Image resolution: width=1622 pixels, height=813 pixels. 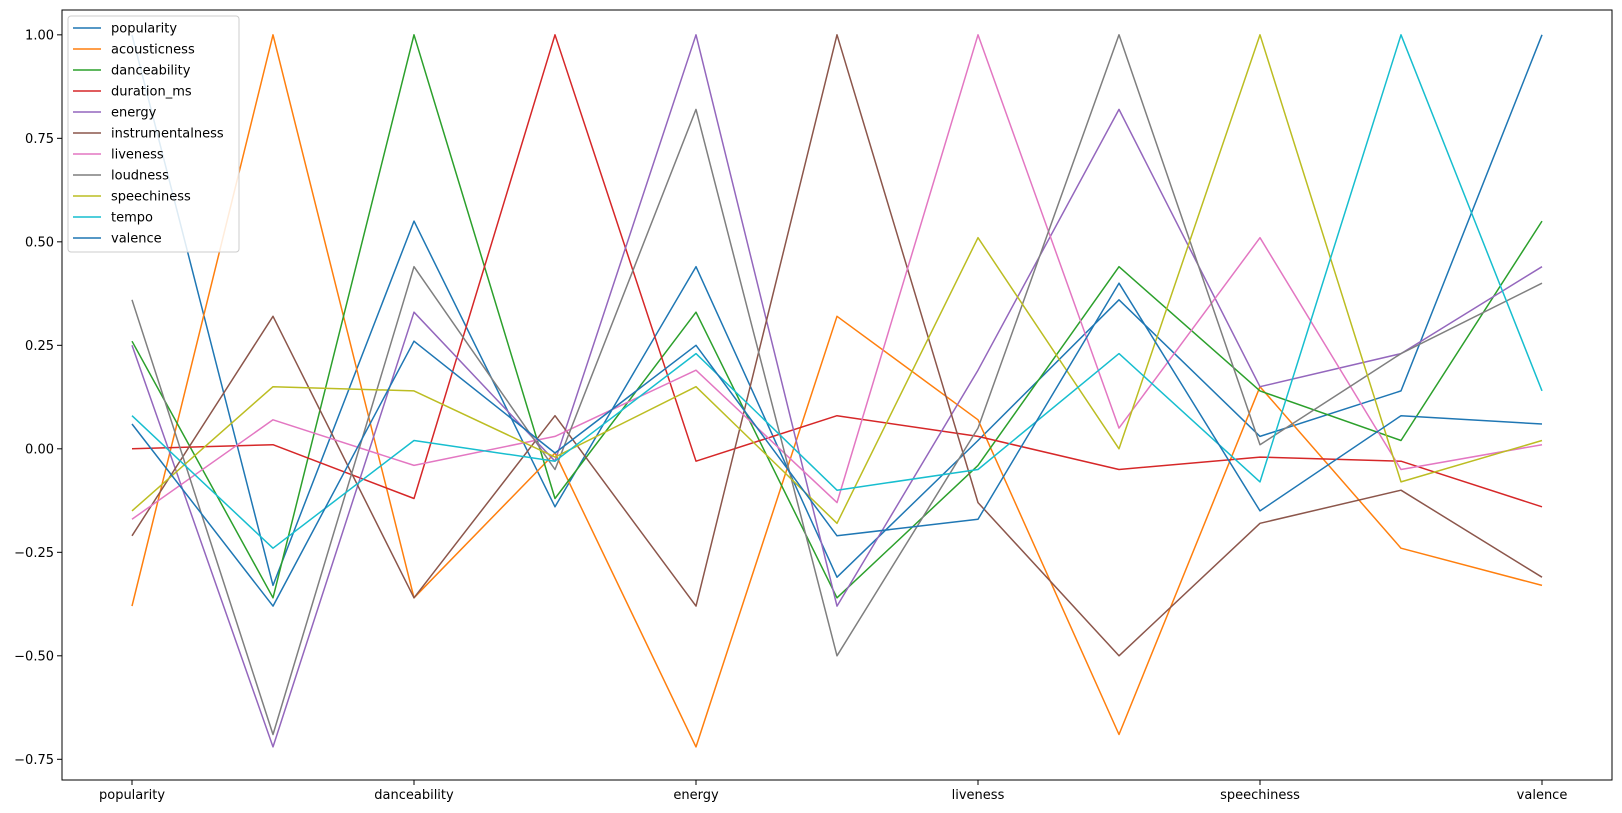 I want to click on x-tick-label: liveness, so click(x=978, y=795).